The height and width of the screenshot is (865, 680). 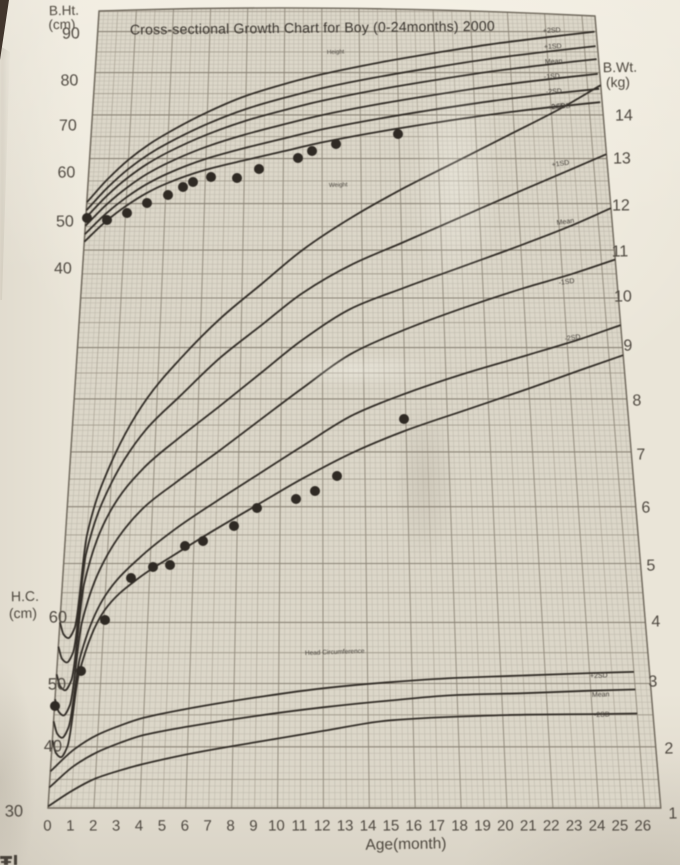 I want to click on svg-text: 90, so click(x=71, y=33).